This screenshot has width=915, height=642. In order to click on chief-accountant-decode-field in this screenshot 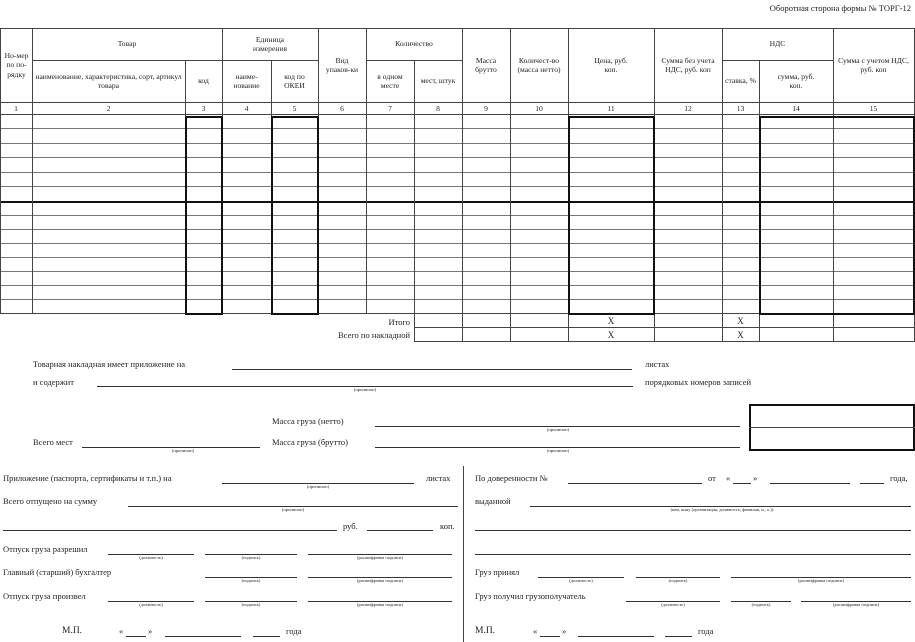, I will do `click(380, 577)`.